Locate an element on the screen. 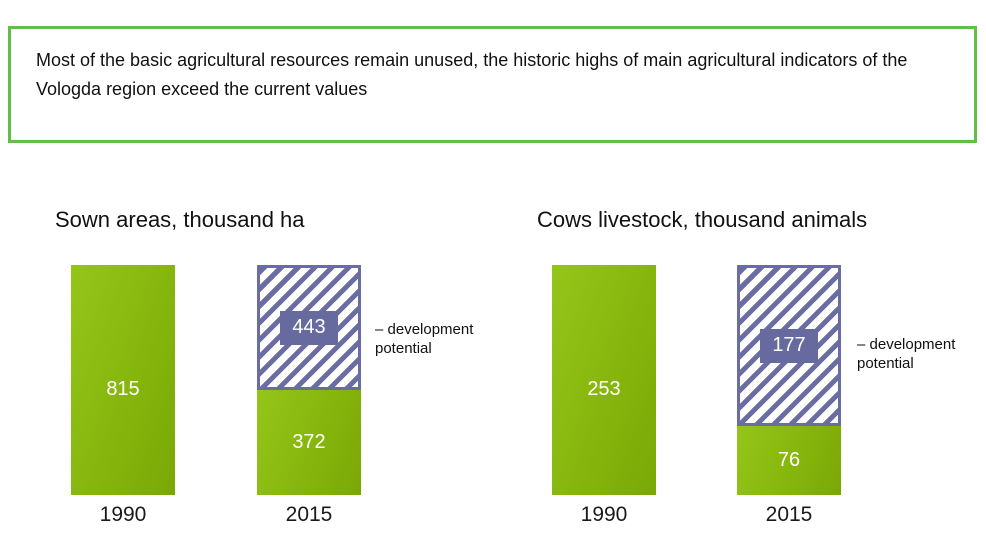  bar-value-label: 253 is located at coordinates (604, 388).